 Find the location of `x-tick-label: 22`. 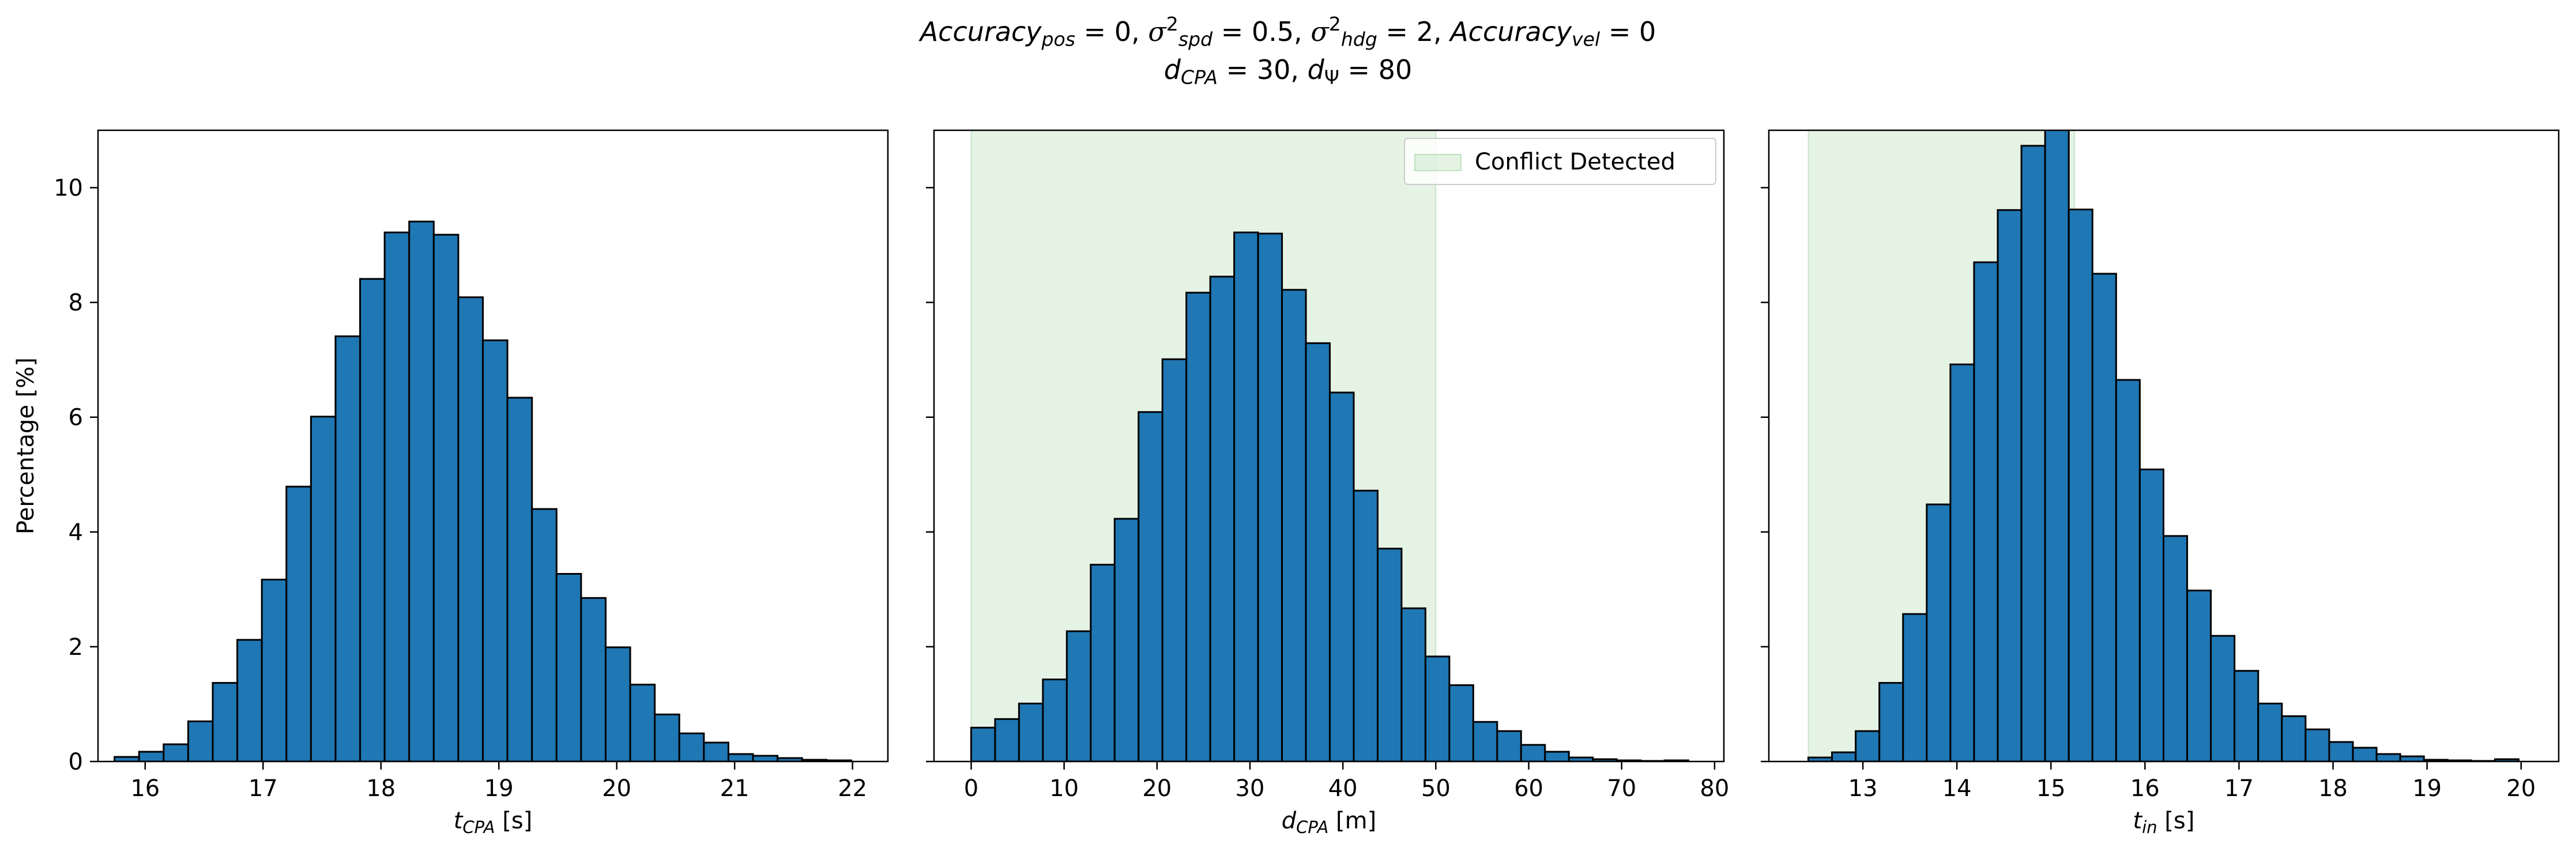

x-tick-label: 22 is located at coordinates (852, 789).